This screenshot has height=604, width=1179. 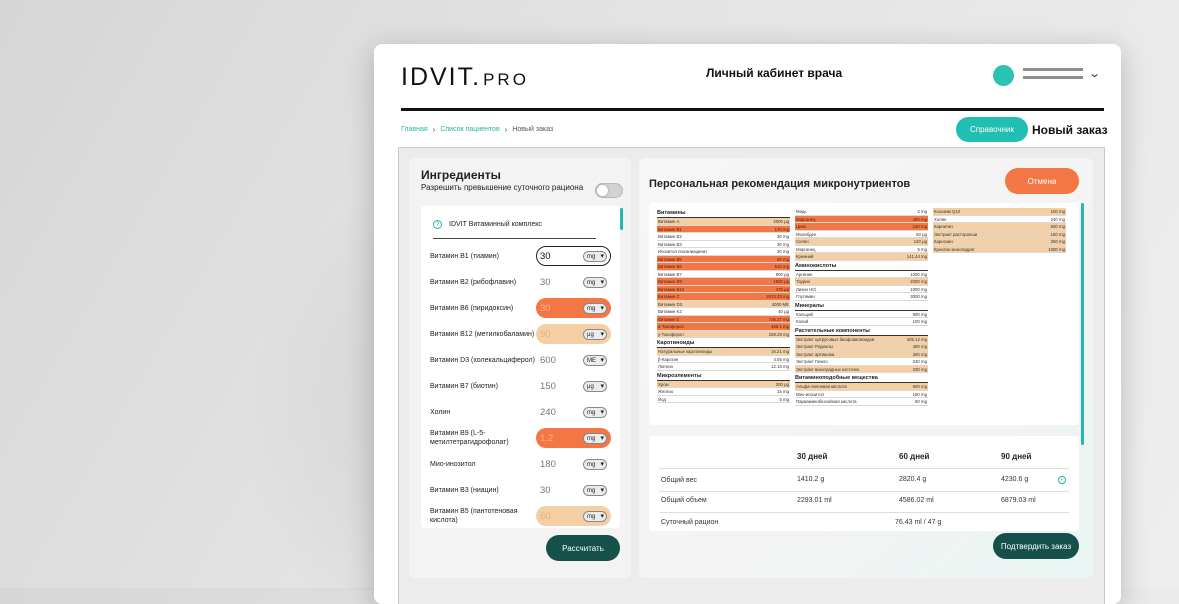 What do you see at coordinates (804, 274) in the screenshot?
I see `nutrient-name: Аргинин` at bounding box center [804, 274].